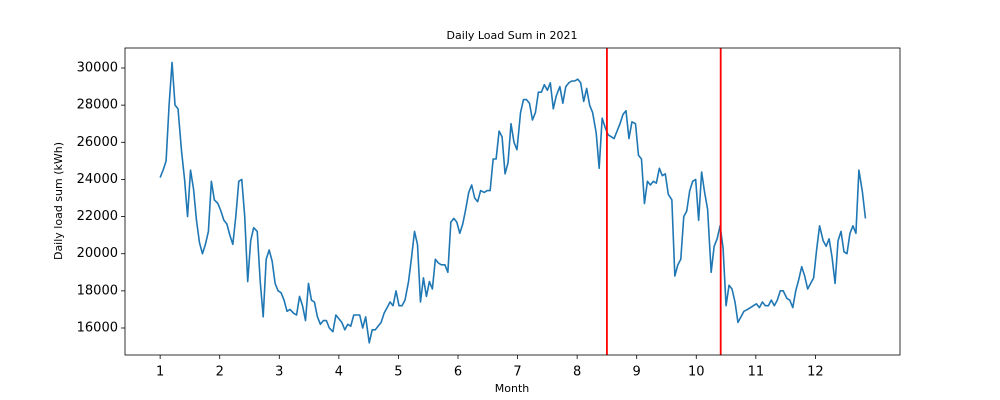  Describe the element at coordinates (220, 372) in the screenshot. I see `x-tick-label: 2` at that location.